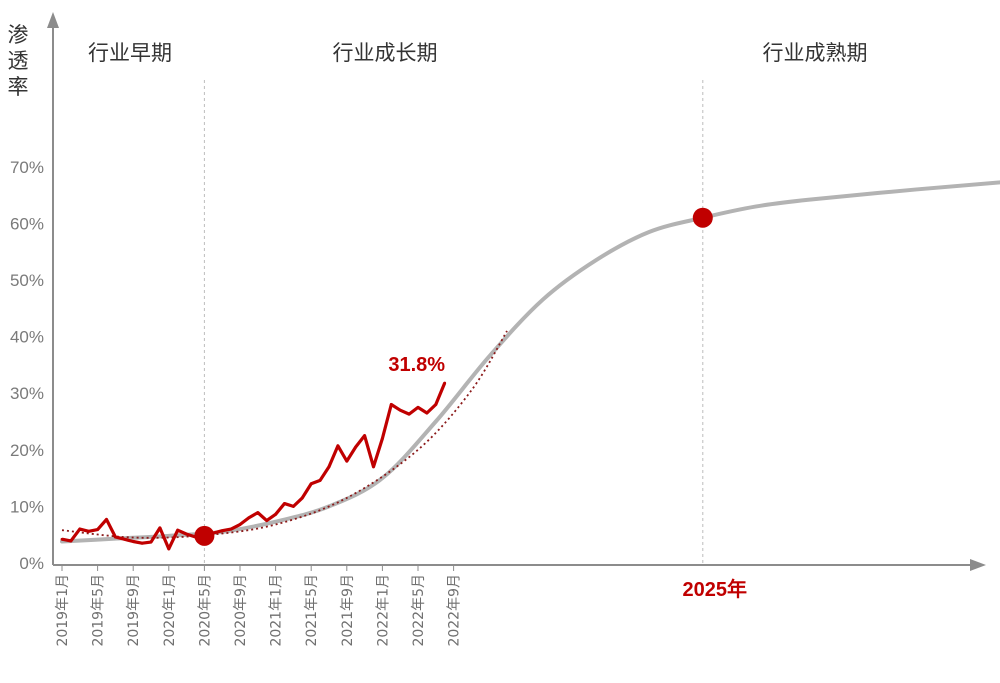 This screenshot has width=1000, height=683. What do you see at coordinates (53, 20) in the screenshot?
I see `y-axis-arrow-icon` at bounding box center [53, 20].